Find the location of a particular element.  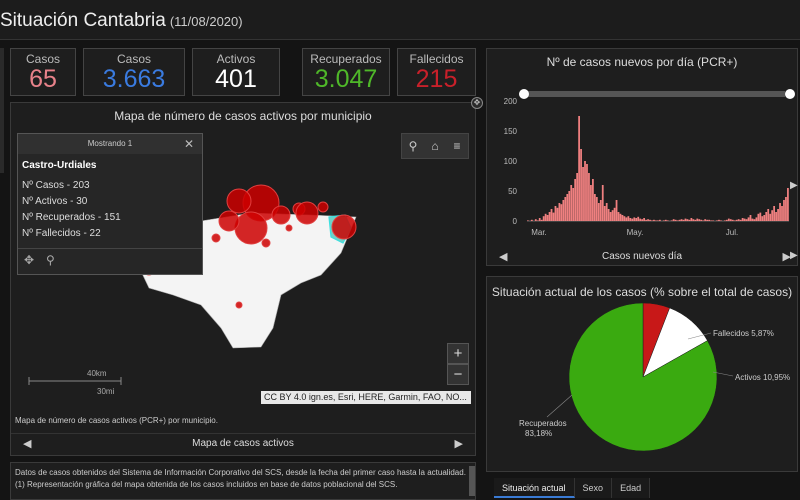

scale-km-label: 40km is located at coordinates (97, 373).